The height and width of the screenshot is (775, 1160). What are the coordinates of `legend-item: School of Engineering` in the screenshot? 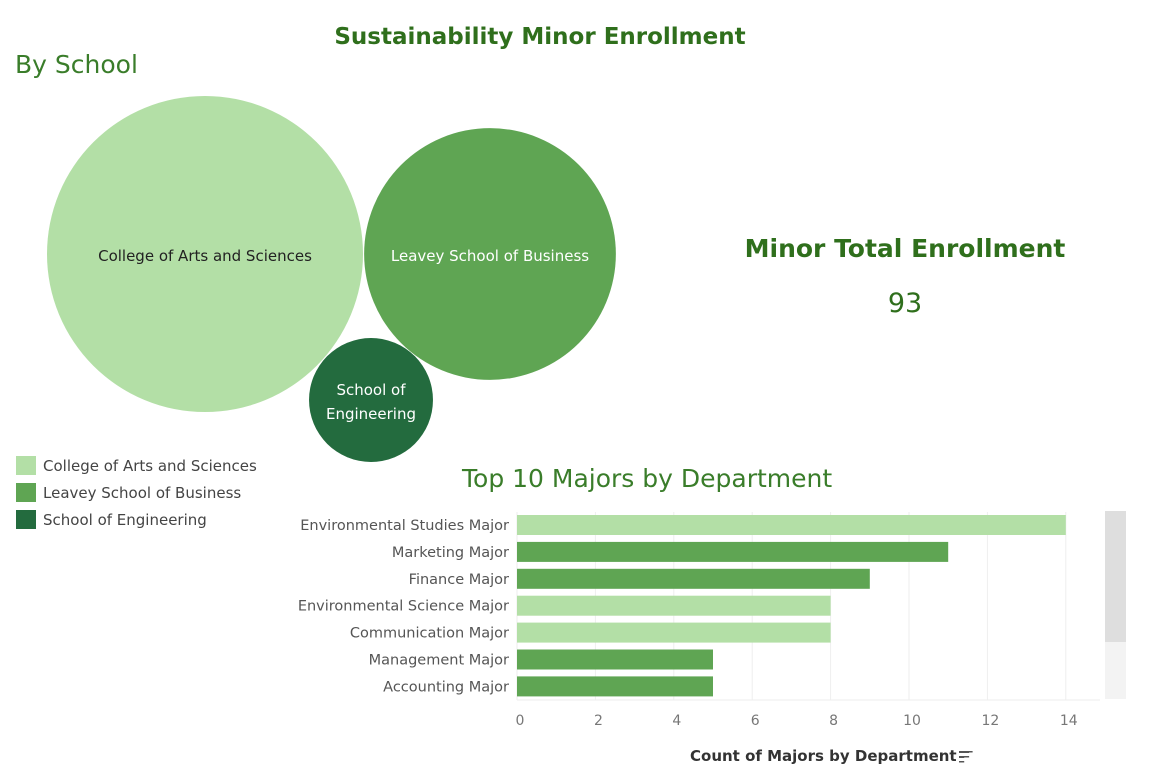 It's located at (136, 519).